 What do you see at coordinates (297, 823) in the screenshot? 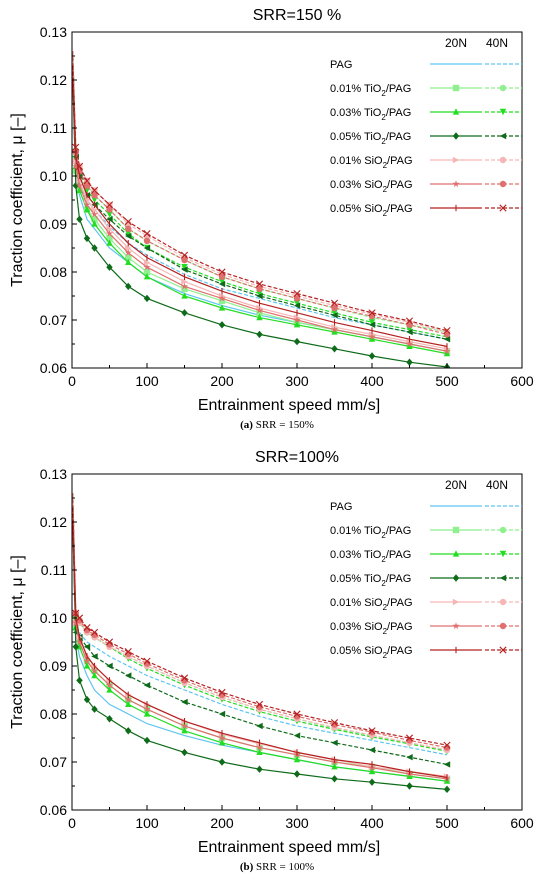
I see `x-tick-label: 300` at bounding box center [297, 823].